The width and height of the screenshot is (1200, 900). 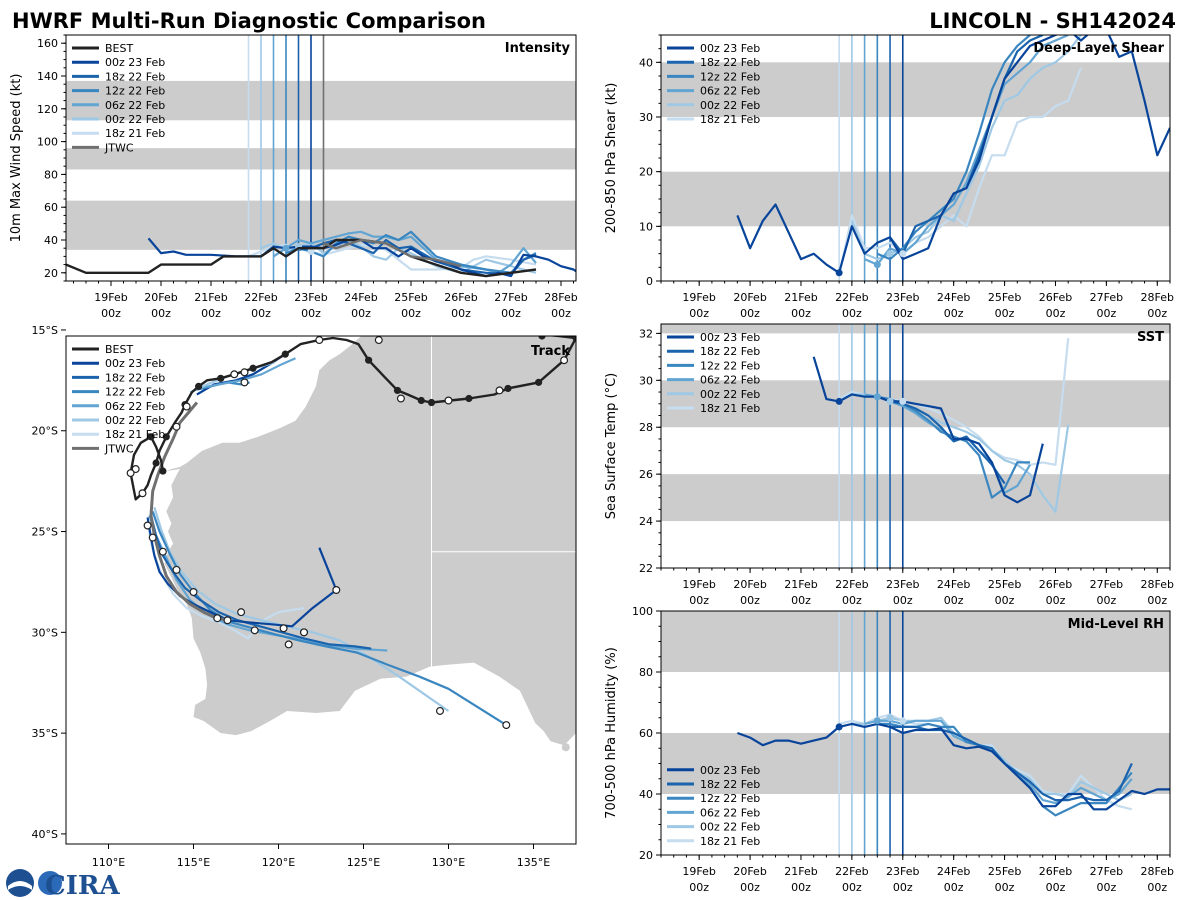 I want to click on shear-init-marker, so click(x=839, y=273).